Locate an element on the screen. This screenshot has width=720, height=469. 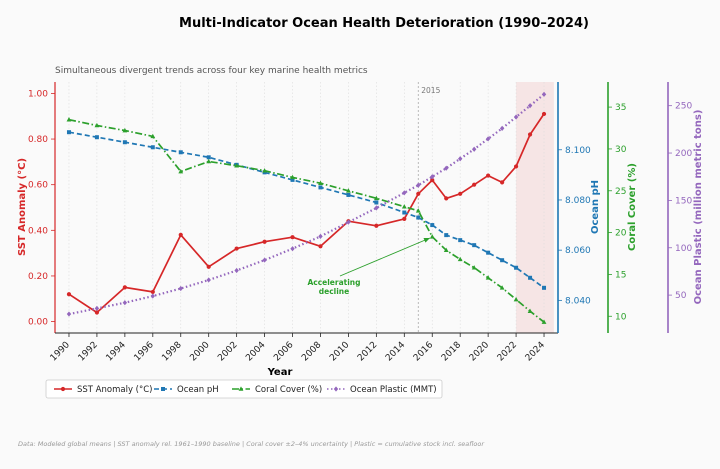
y3-tick-label: 35 is located at coordinates (620, 108).